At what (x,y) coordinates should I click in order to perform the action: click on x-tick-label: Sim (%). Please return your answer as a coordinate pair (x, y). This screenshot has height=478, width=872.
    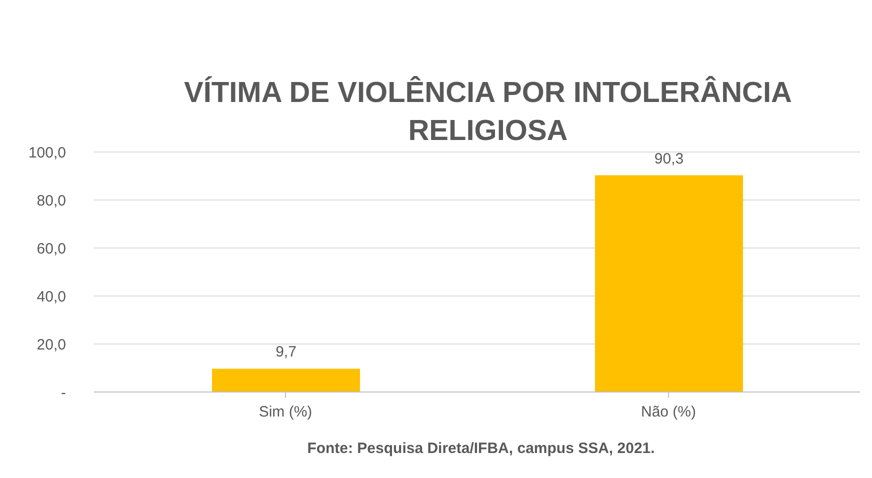
    Looking at the image, I should click on (285, 412).